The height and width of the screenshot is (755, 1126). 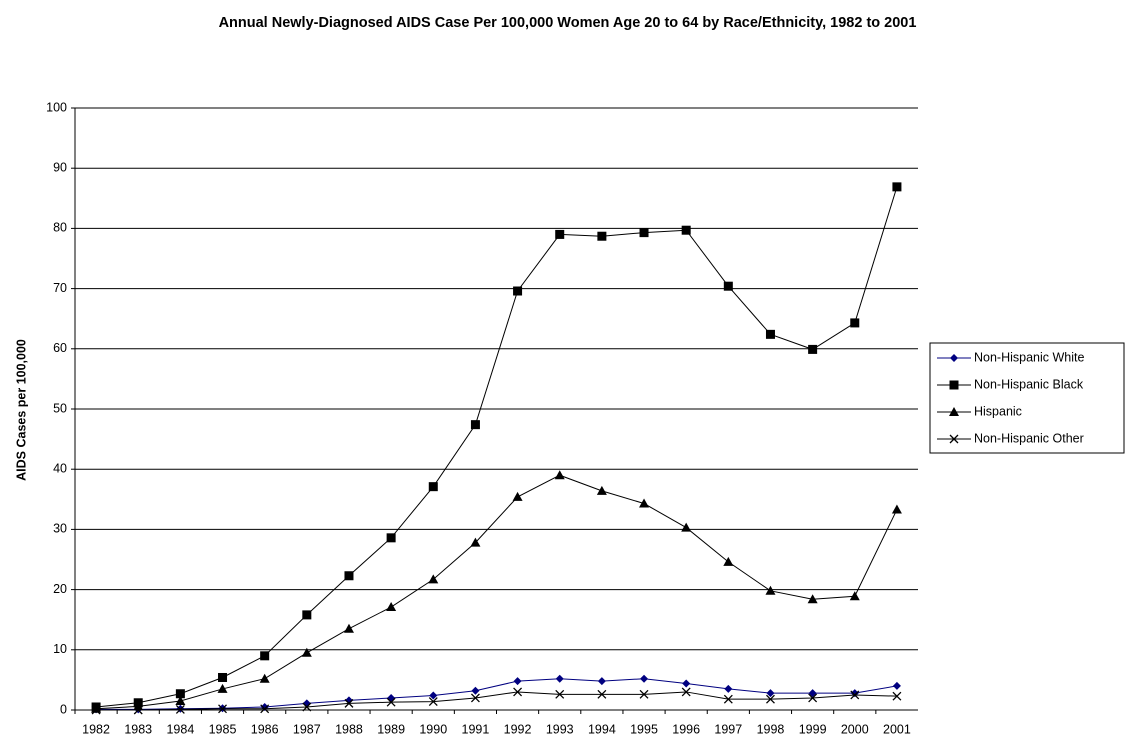 I want to click on x-tick-label: 2001, so click(x=897, y=729).